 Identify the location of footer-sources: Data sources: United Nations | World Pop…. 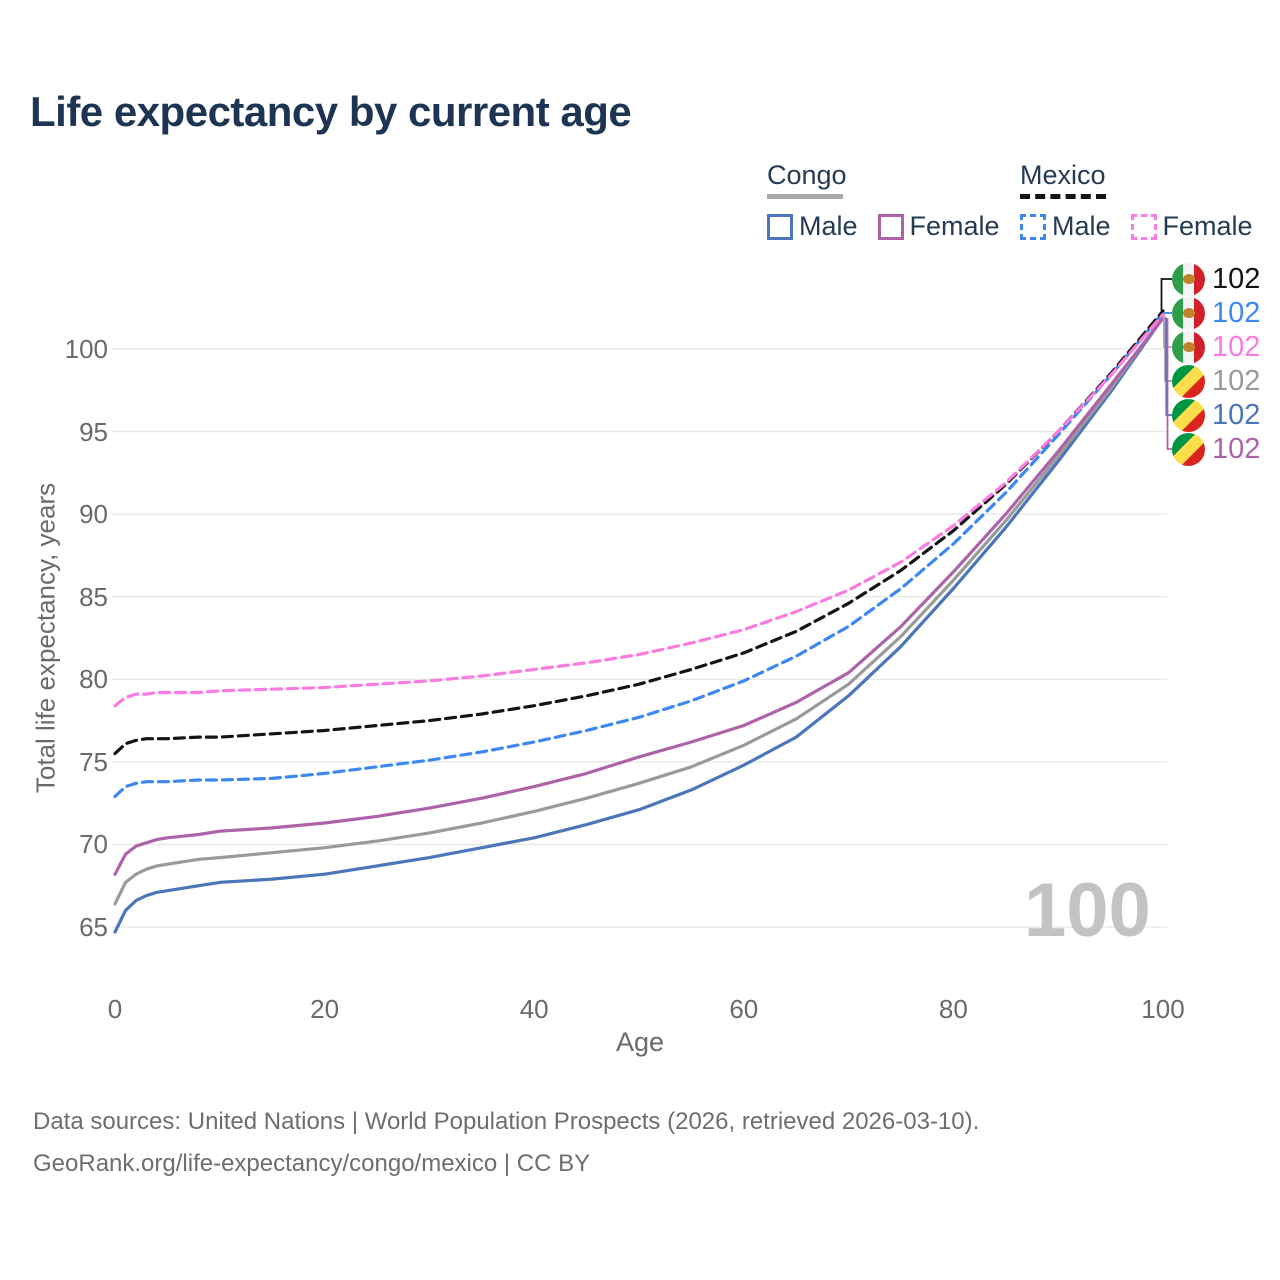
(506, 1121).